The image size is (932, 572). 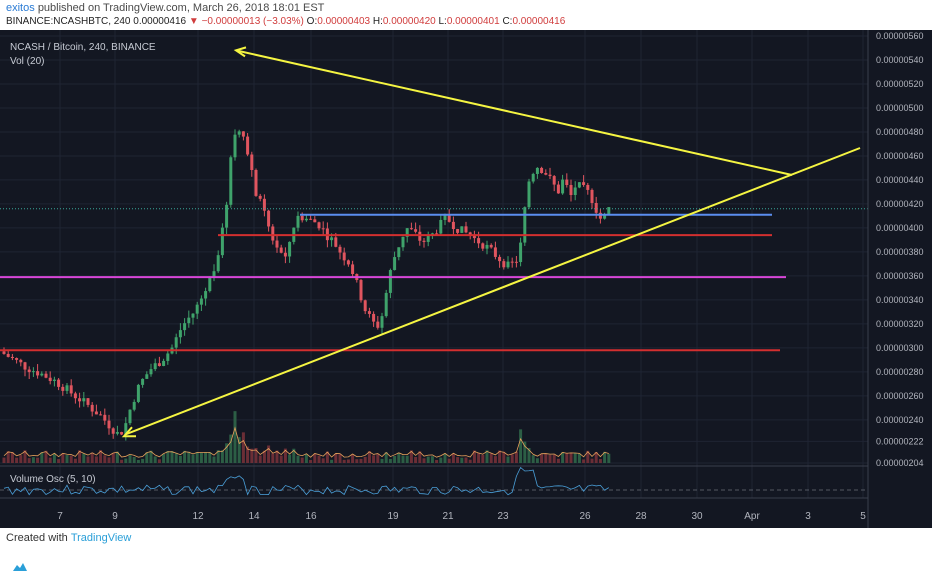 I want to click on price-tick-label: 0.00000280, so click(x=900, y=372).